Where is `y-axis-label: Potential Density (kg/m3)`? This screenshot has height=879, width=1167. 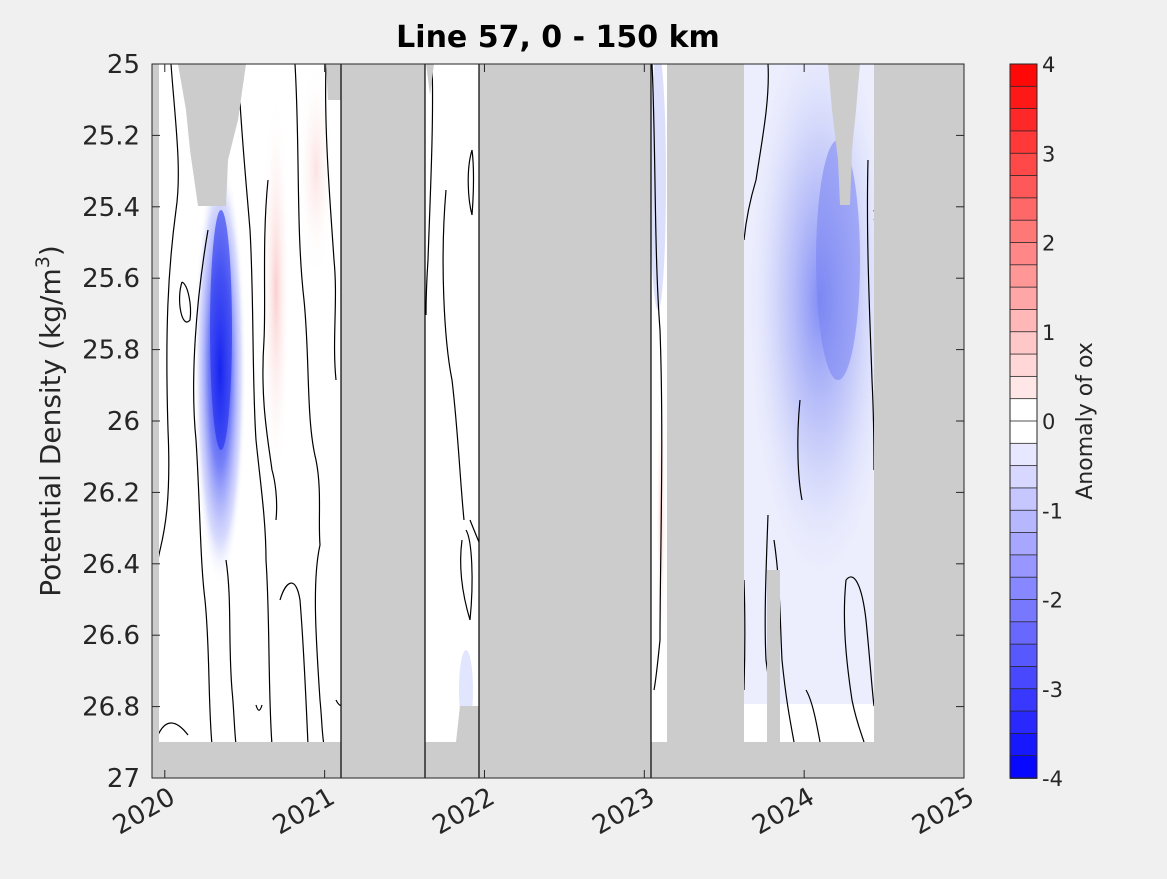
y-axis-label: Potential Density (kg/m3) is located at coordinates (49, 421).